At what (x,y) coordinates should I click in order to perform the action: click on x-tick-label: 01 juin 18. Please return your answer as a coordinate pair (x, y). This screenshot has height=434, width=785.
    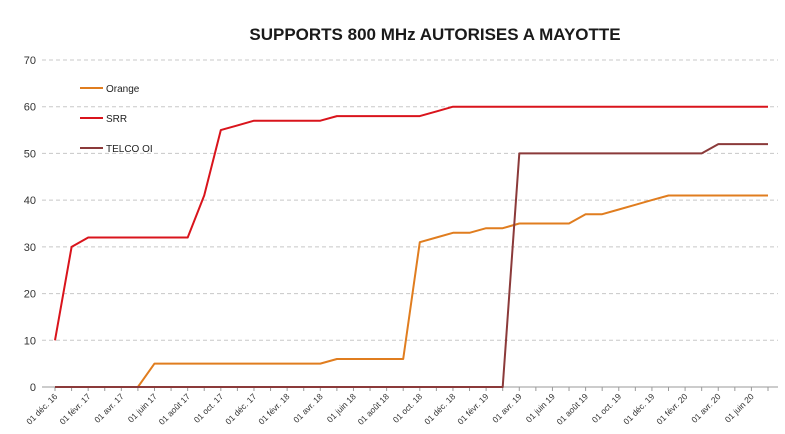
    Looking at the image, I should click on (341, 407).